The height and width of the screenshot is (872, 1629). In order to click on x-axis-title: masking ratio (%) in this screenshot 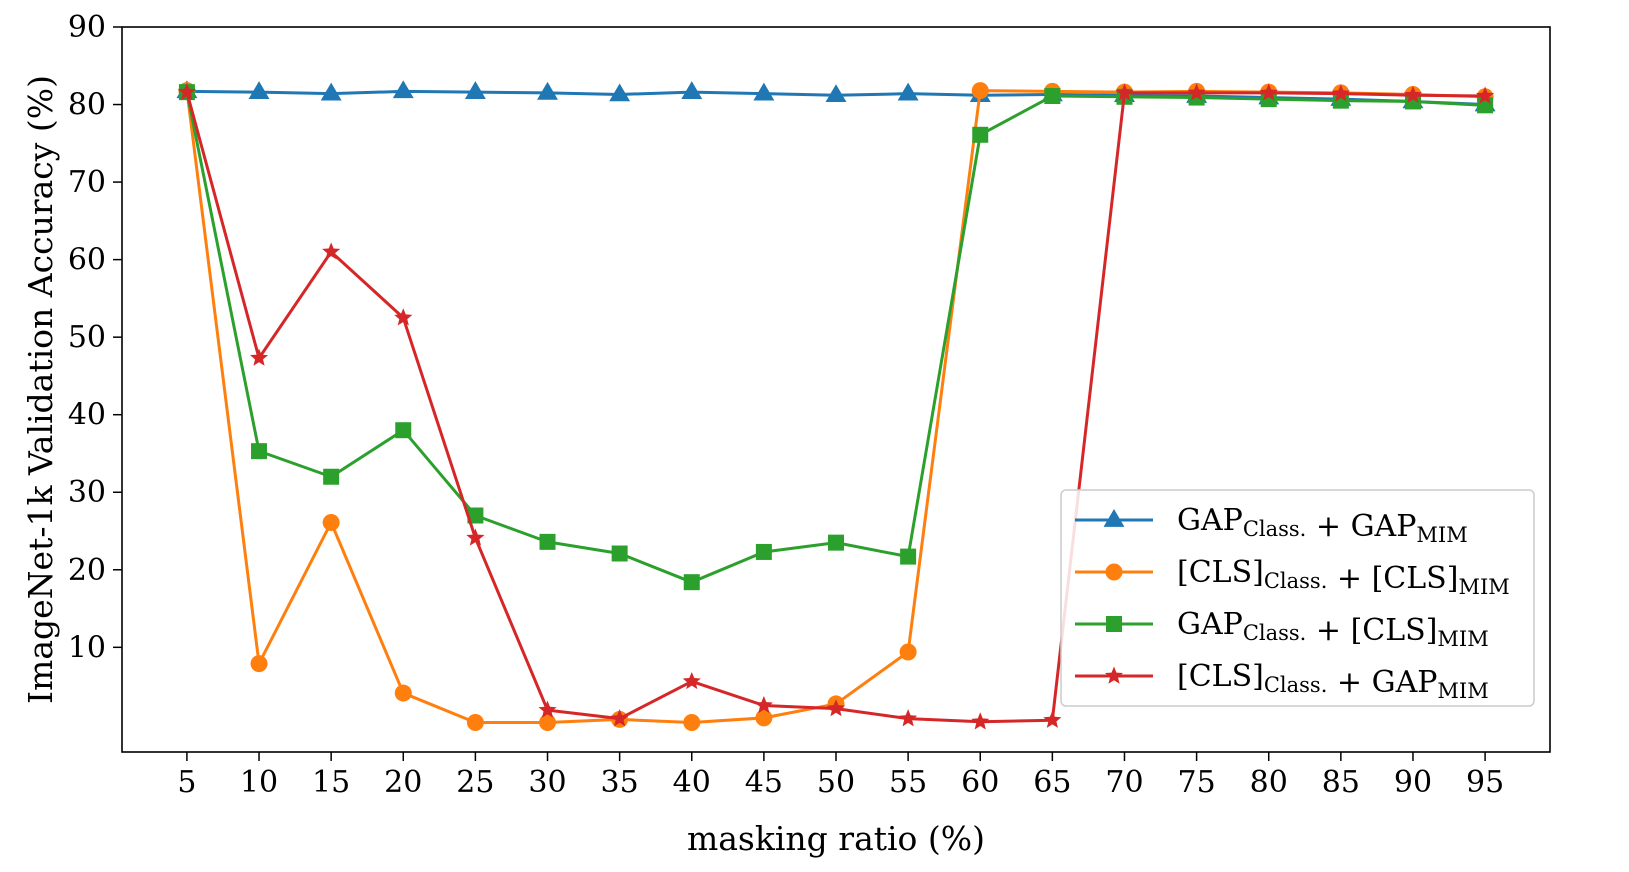, I will do `click(836, 838)`.